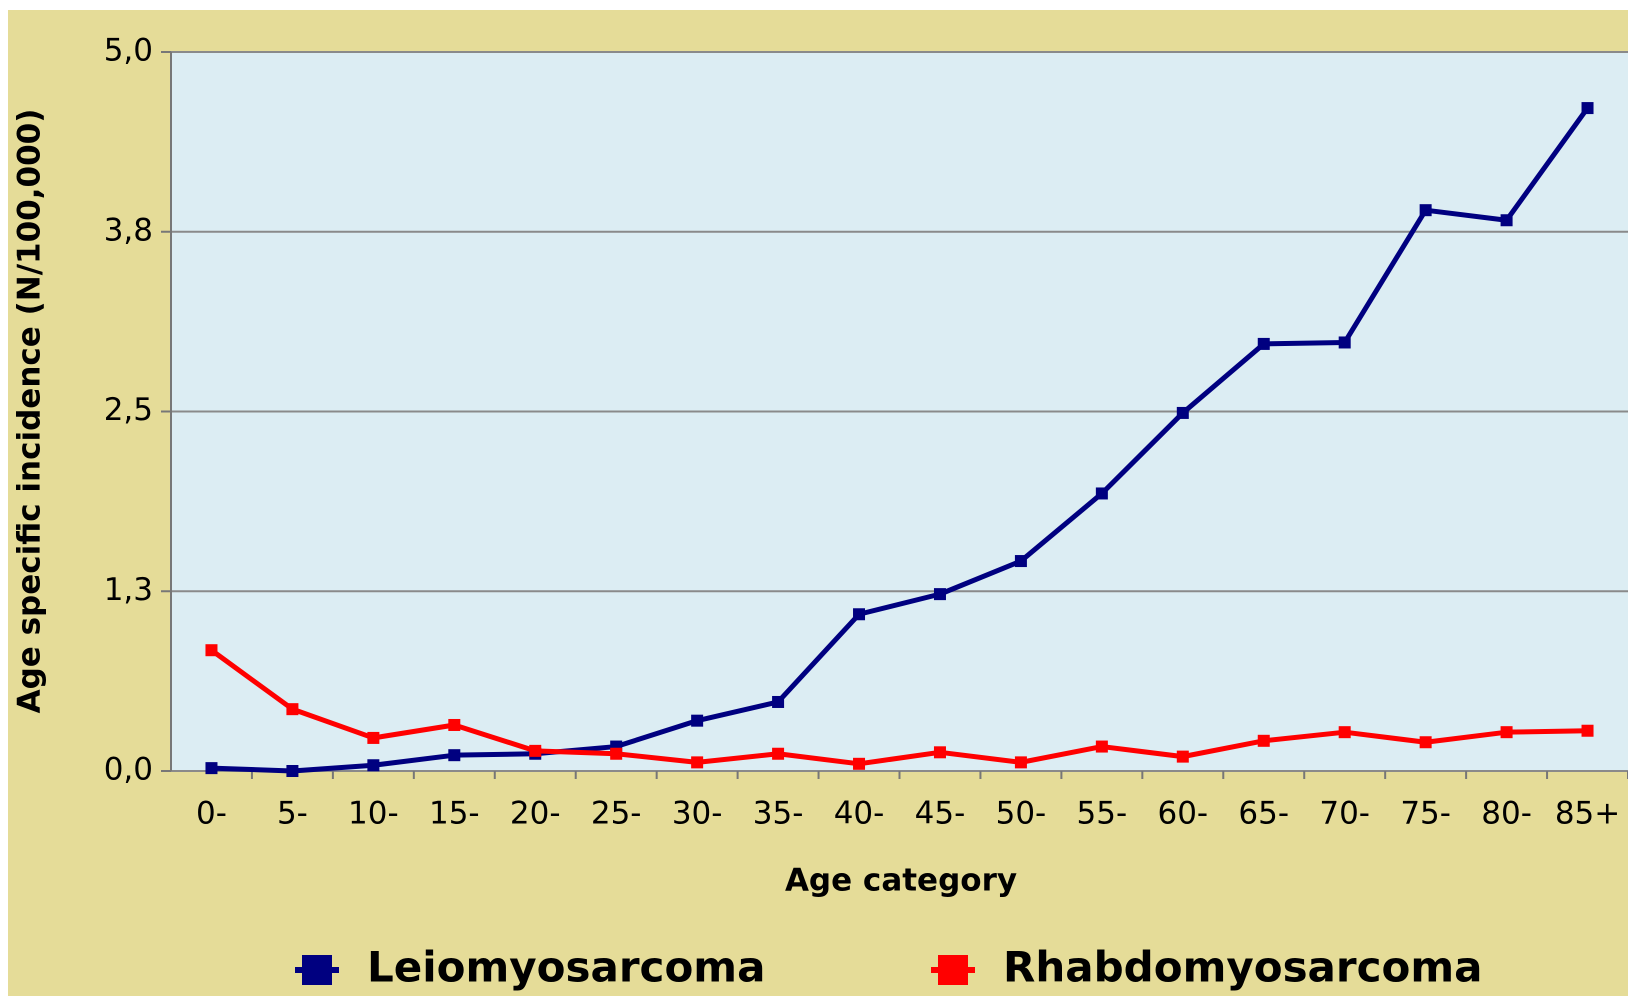 The height and width of the screenshot is (996, 1628). I want to click on x-tick-label: 75-, so click(1425, 814).